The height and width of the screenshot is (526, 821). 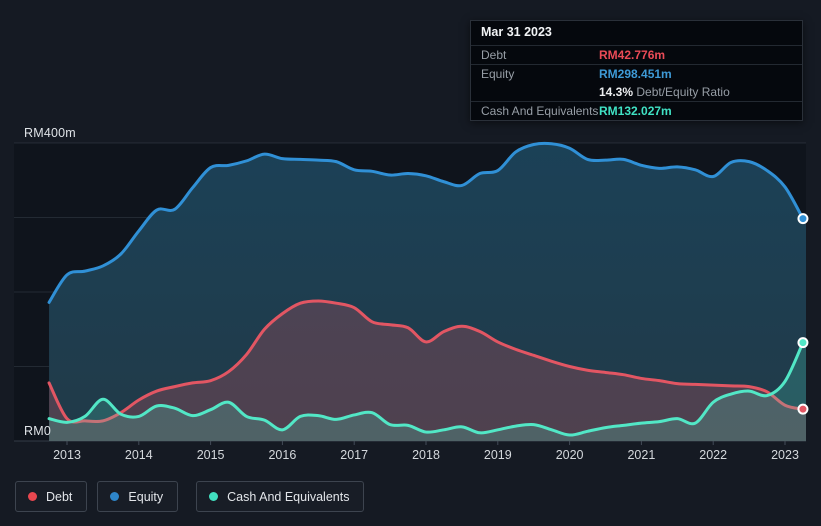 What do you see at coordinates (354, 455) in the screenshot?
I see `x-axis-year-label: 2017` at bounding box center [354, 455].